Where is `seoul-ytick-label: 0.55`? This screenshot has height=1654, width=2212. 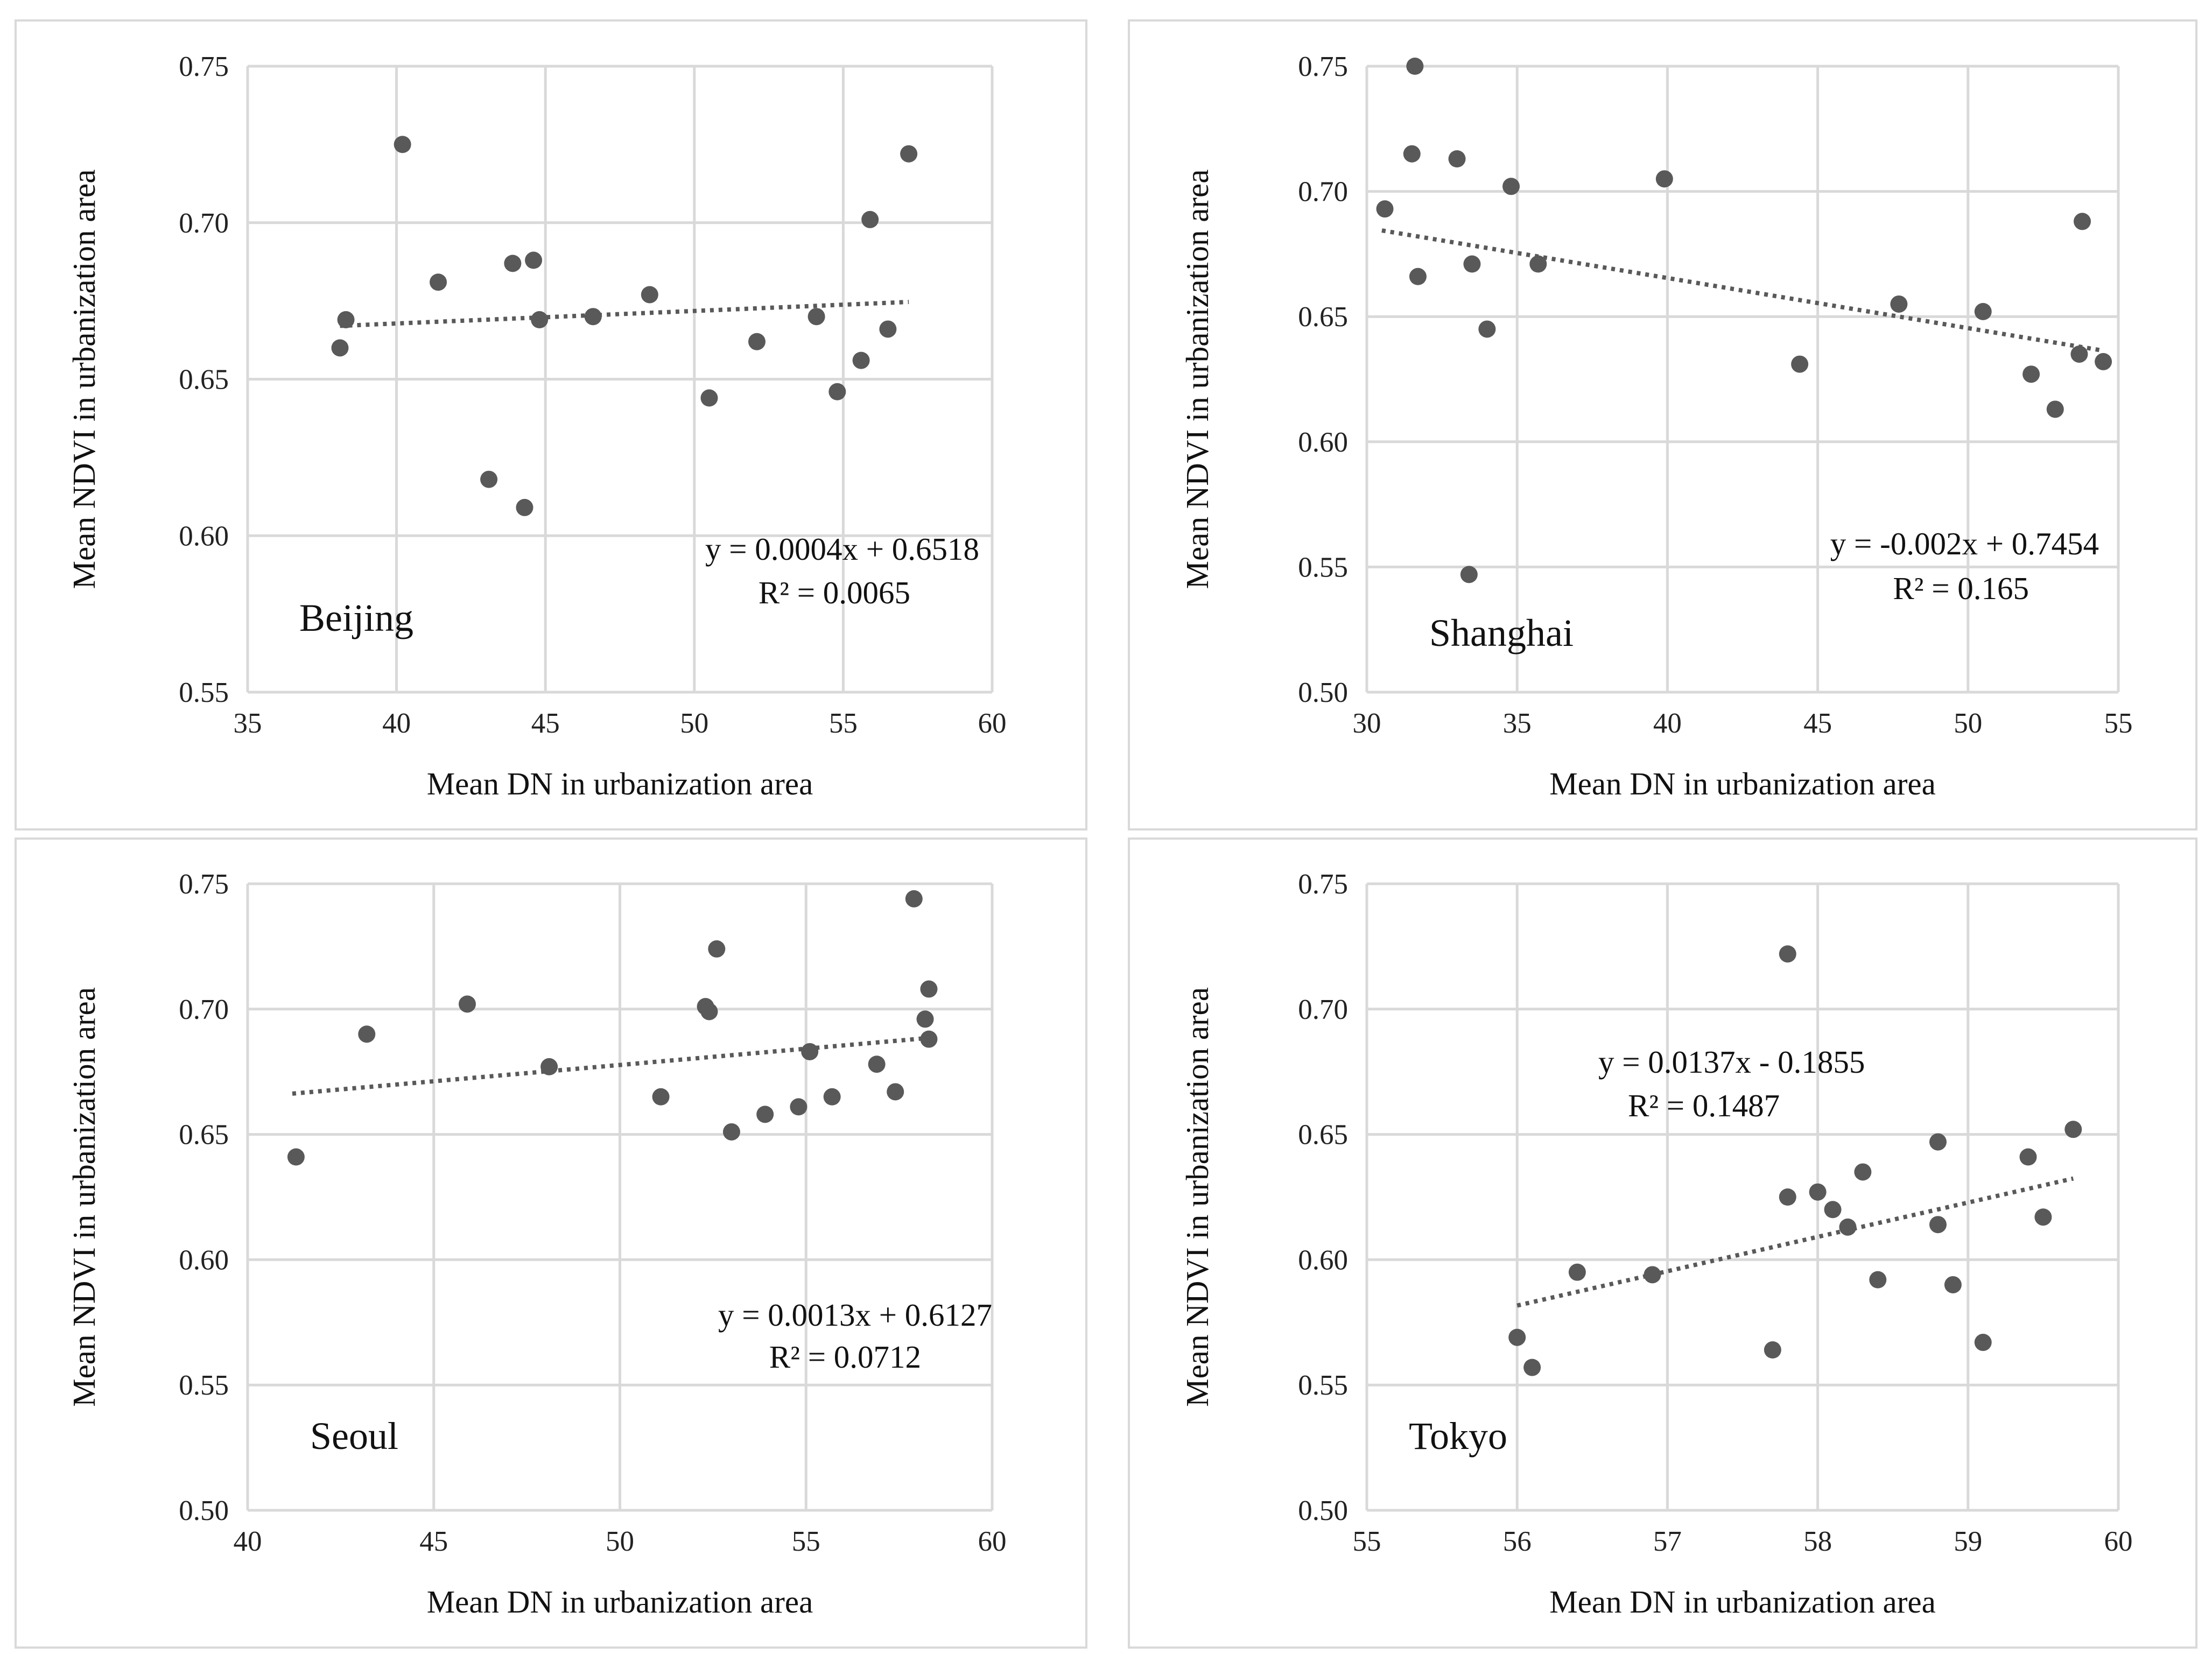
seoul-ytick-label: 0.55 is located at coordinates (204, 1386).